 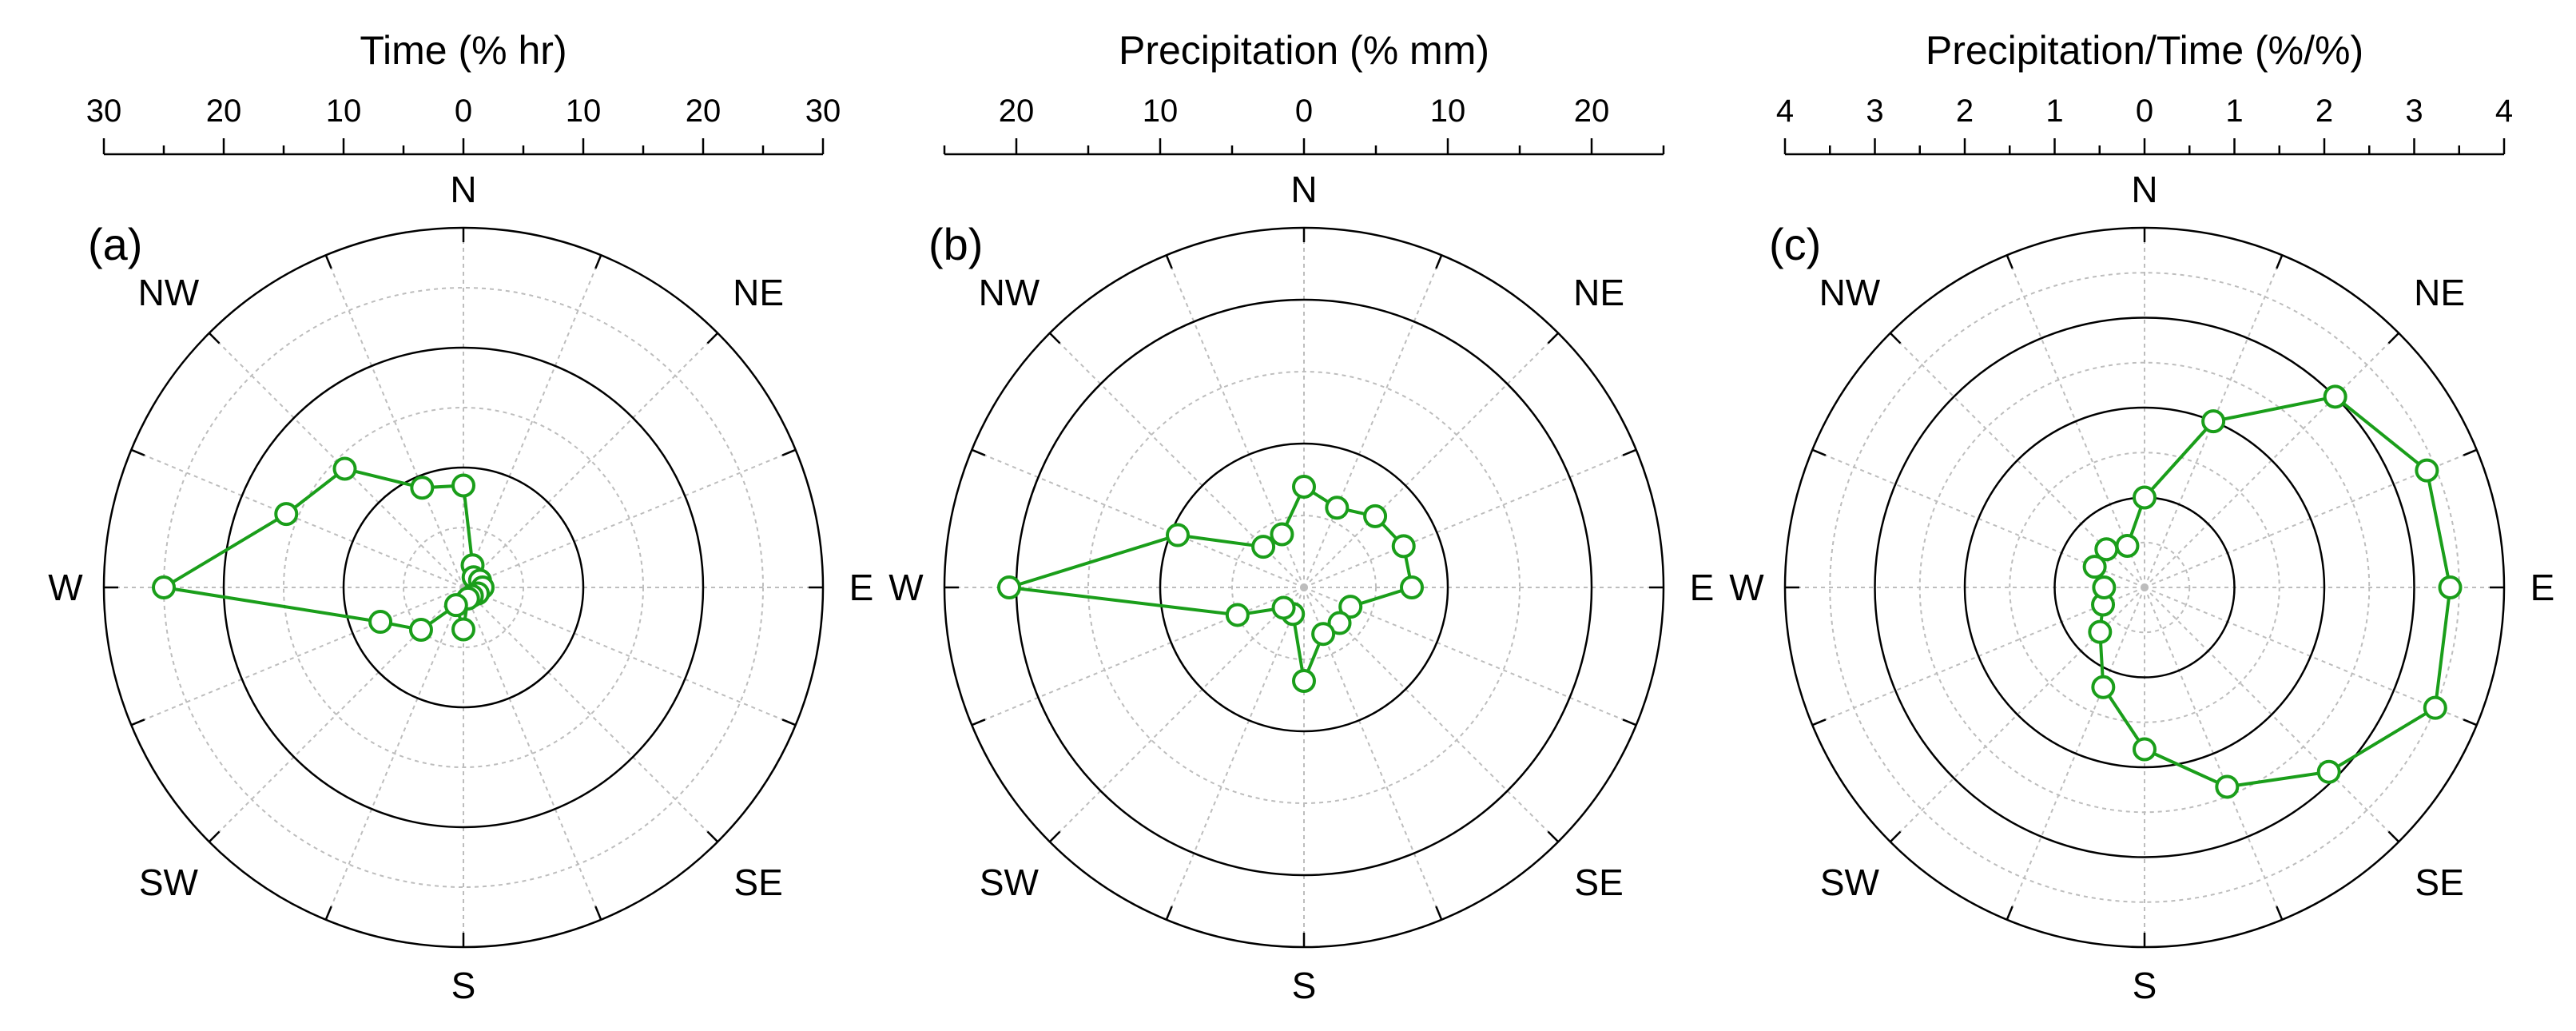 What do you see at coordinates (463, 50) in the screenshot?
I see `chart-0-title: Time (% hr)` at bounding box center [463, 50].